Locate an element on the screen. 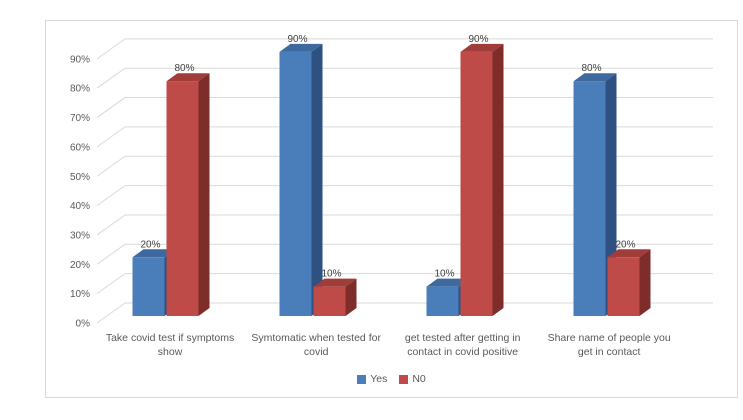 Image resolution: width=743 pixels, height=420 pixels. y-axis-tick-label: 10% is located at coordinates (80, 294).